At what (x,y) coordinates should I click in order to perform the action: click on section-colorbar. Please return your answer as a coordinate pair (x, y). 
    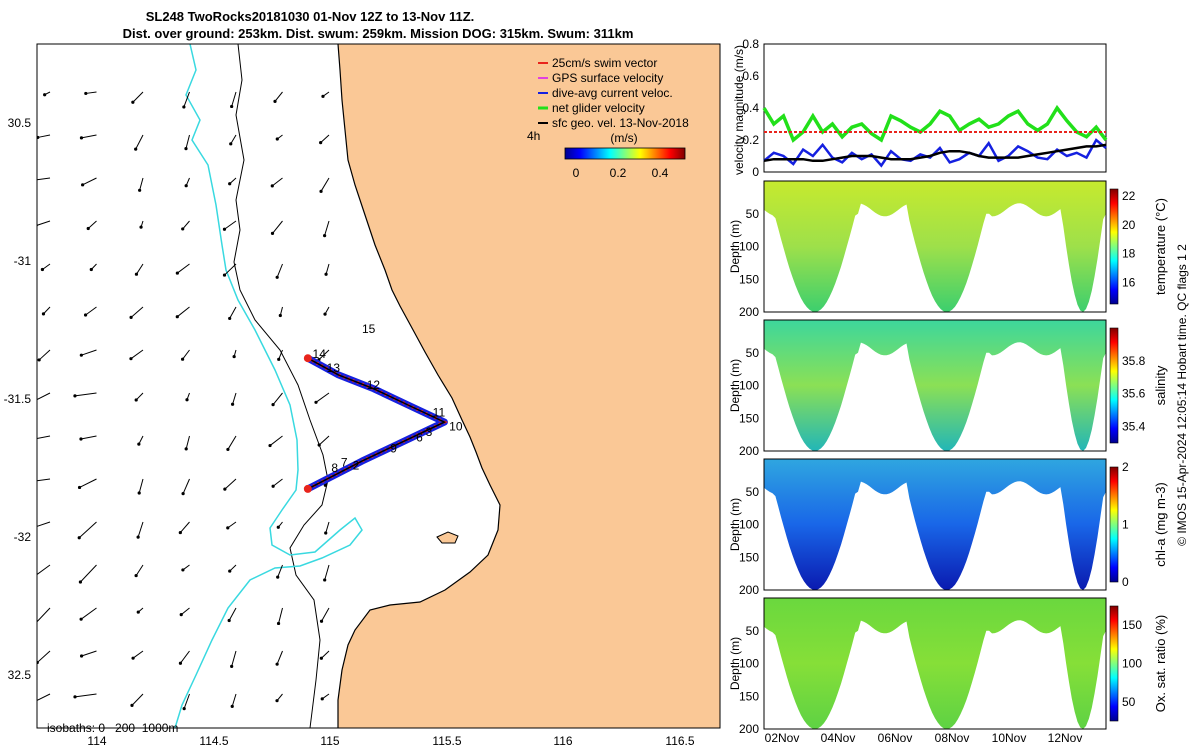
    Looking at the image, I should click on (1114, 385).